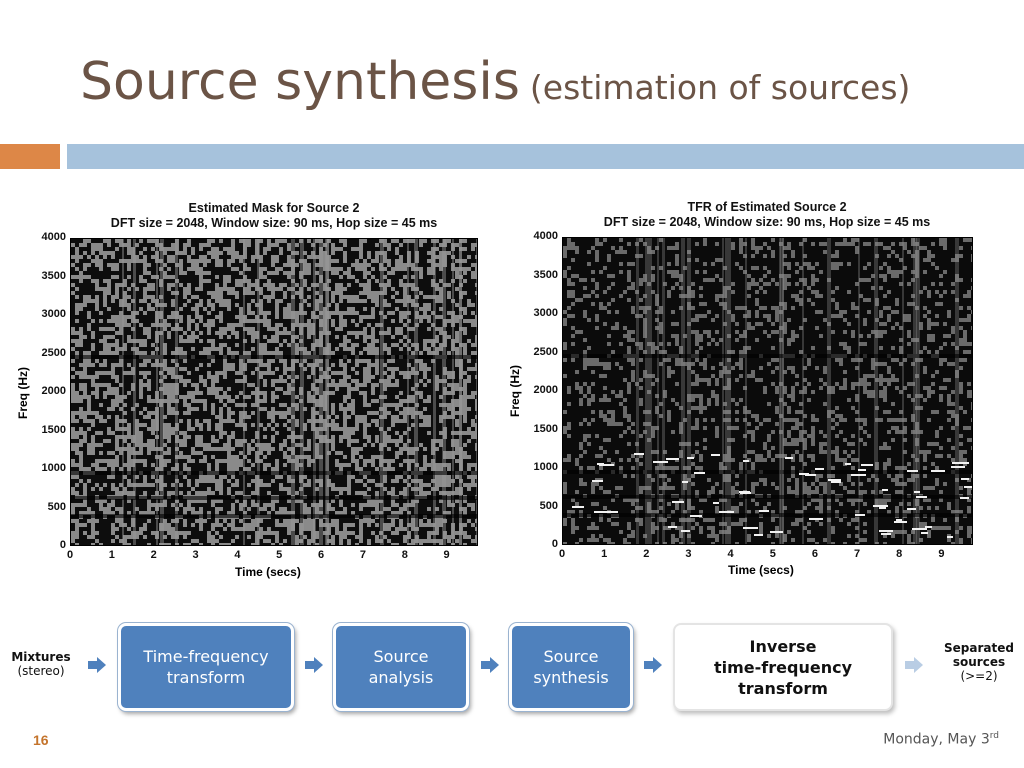 This screenshot has height=768, width=1024. I want to click on step-source-synthesis: Source synthesis, so click(571, 667).